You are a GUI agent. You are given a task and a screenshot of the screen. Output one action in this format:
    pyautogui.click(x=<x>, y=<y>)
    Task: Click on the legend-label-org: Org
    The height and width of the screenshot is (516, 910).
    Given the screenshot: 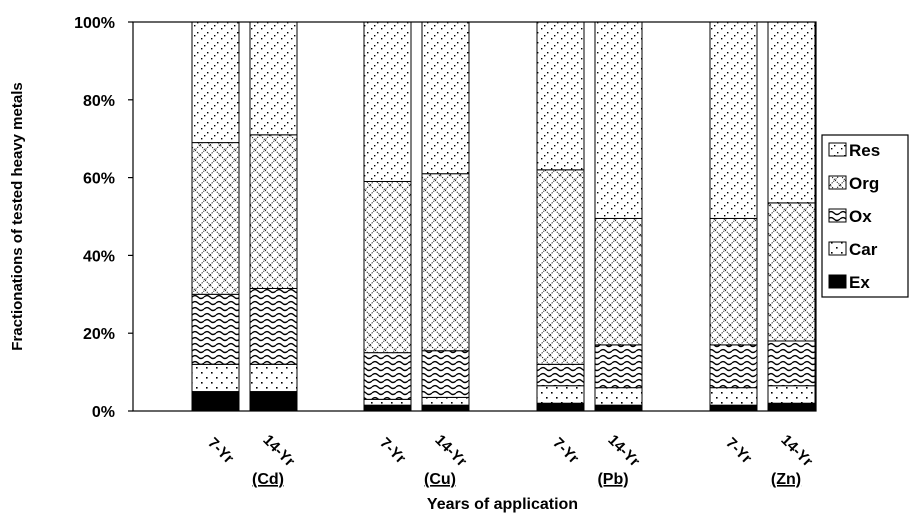 What is the action you would take?
    pyautogui.click(x=864, y=183)
    